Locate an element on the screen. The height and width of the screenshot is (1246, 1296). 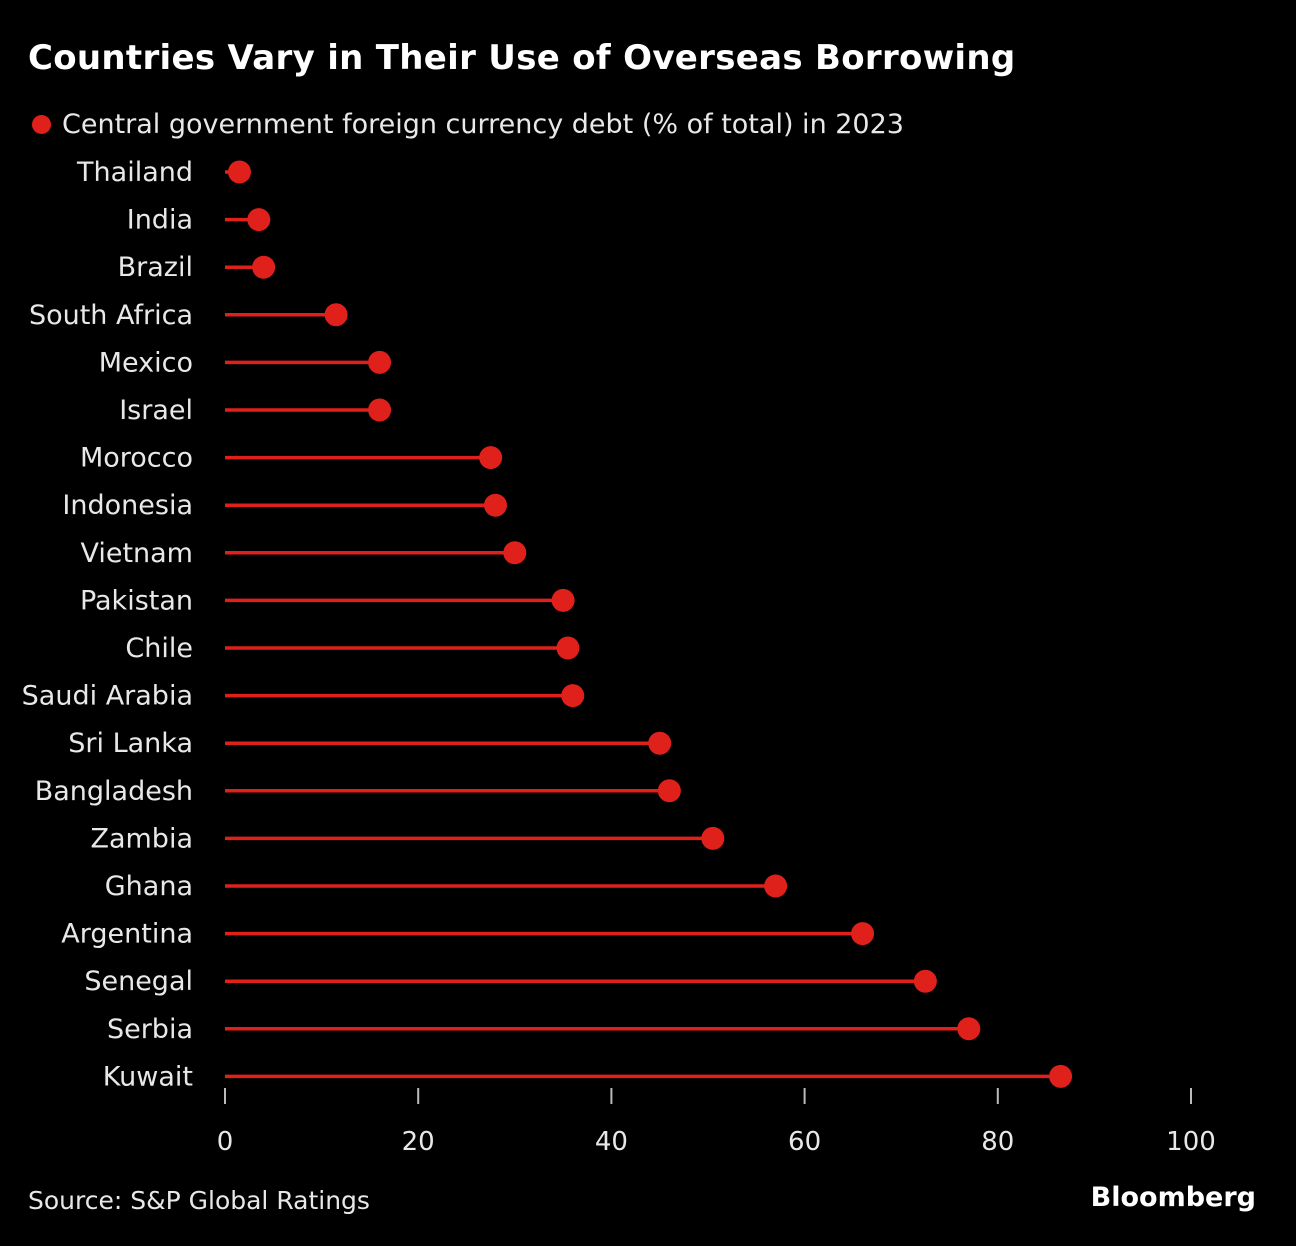
category-label: Sri Lanka is located at coordinates (130, 743).